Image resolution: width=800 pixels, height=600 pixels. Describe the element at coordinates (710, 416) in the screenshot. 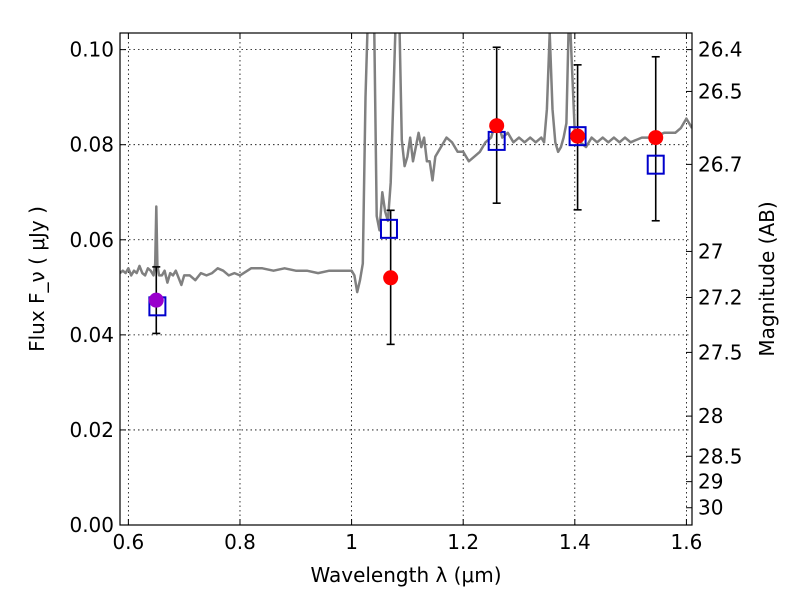

I see `y2-tick-label-6: 28` at that location.